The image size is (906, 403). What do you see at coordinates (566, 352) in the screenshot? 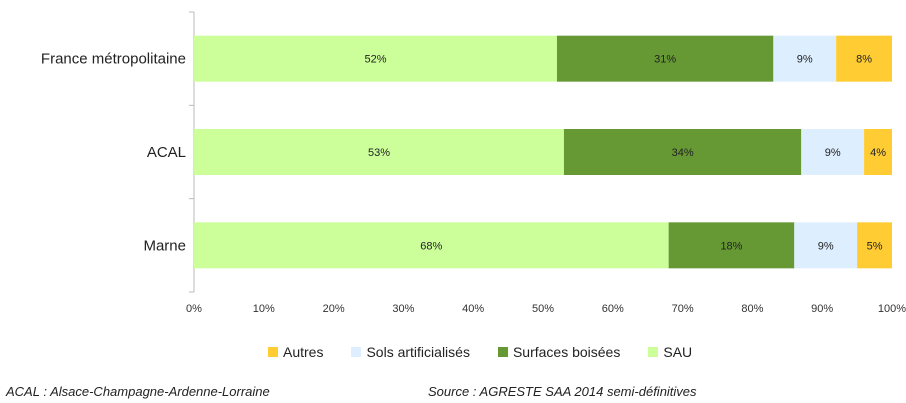
I see `legend-label-surfaces-boisees: Surfaces boisées` at bounding box center [566, 352].